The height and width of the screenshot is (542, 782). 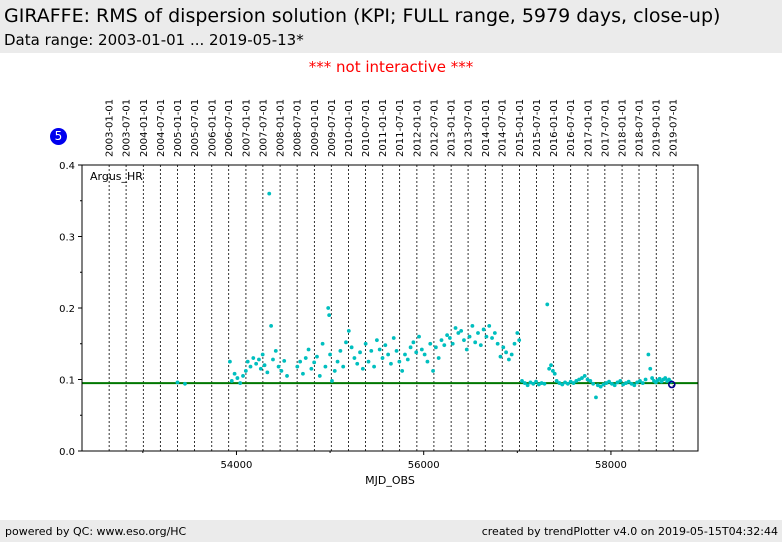 I want to click on y-tick-label: 0.1, so click(x=67, y=381).